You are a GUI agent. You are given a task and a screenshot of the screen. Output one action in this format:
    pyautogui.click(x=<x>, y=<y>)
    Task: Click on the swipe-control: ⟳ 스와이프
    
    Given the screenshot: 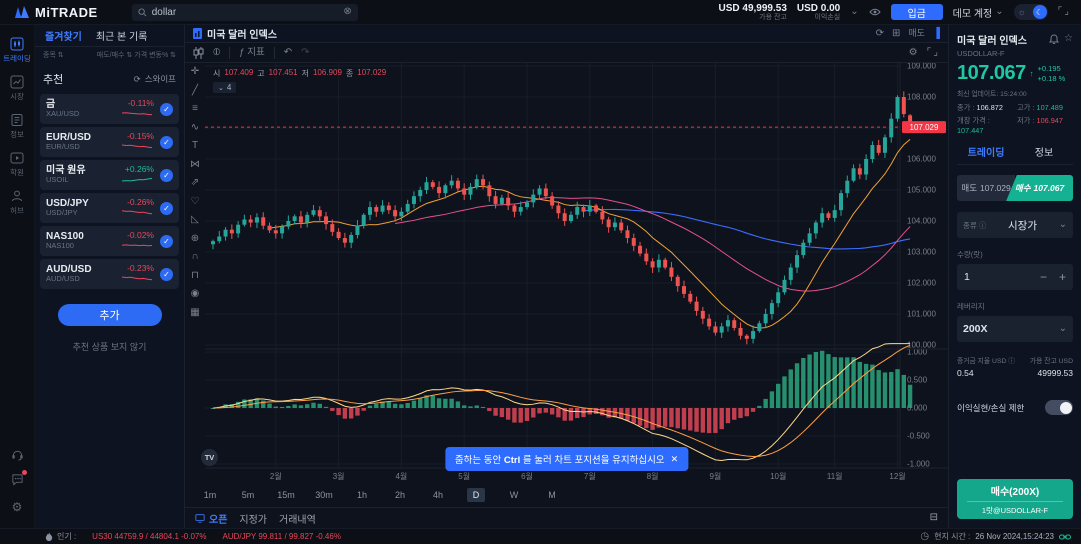 What is the action you would take?
    pyautogui.click(x=154, y=79)
    